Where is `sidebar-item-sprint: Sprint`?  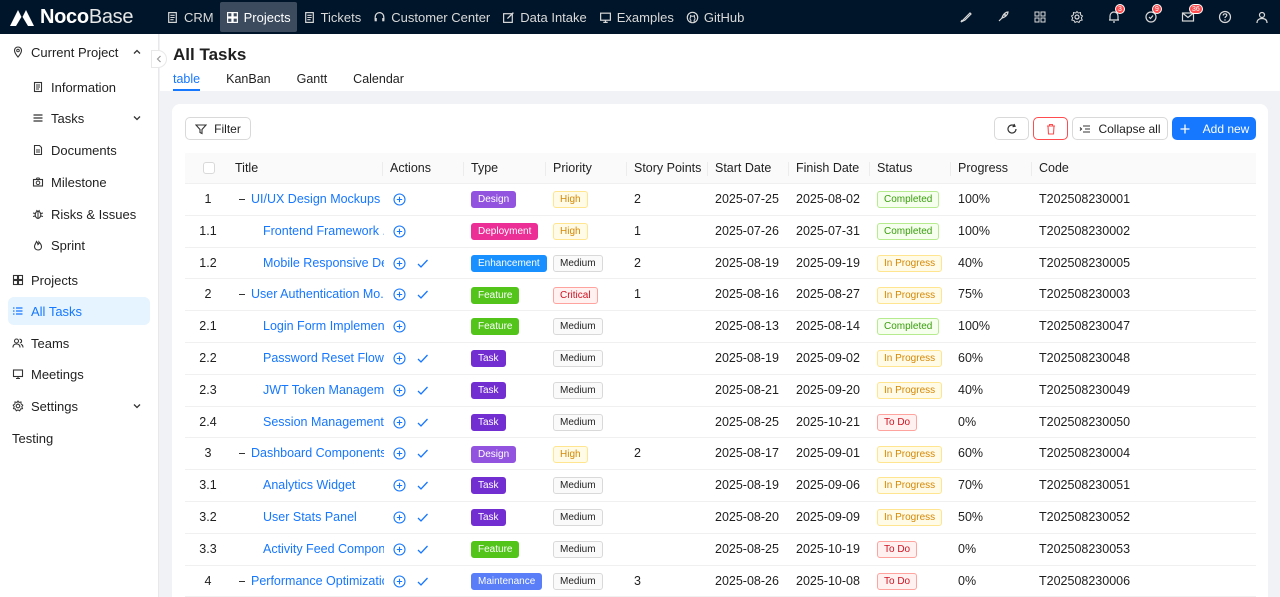
sidebar-item-sprint: Sprint is located at coordinates (79, 245).